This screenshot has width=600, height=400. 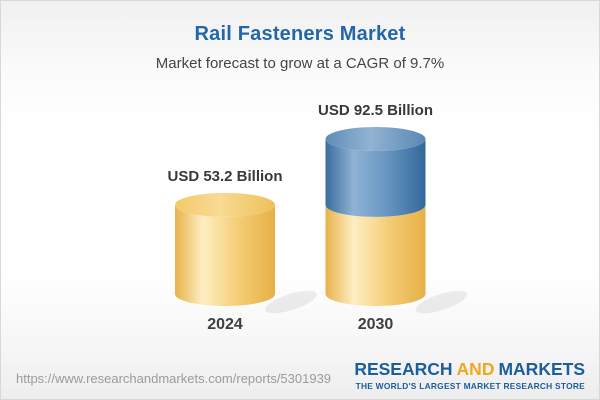 I want to click on value-label: USD 92.5 Billion, so click(x=375, y=110).